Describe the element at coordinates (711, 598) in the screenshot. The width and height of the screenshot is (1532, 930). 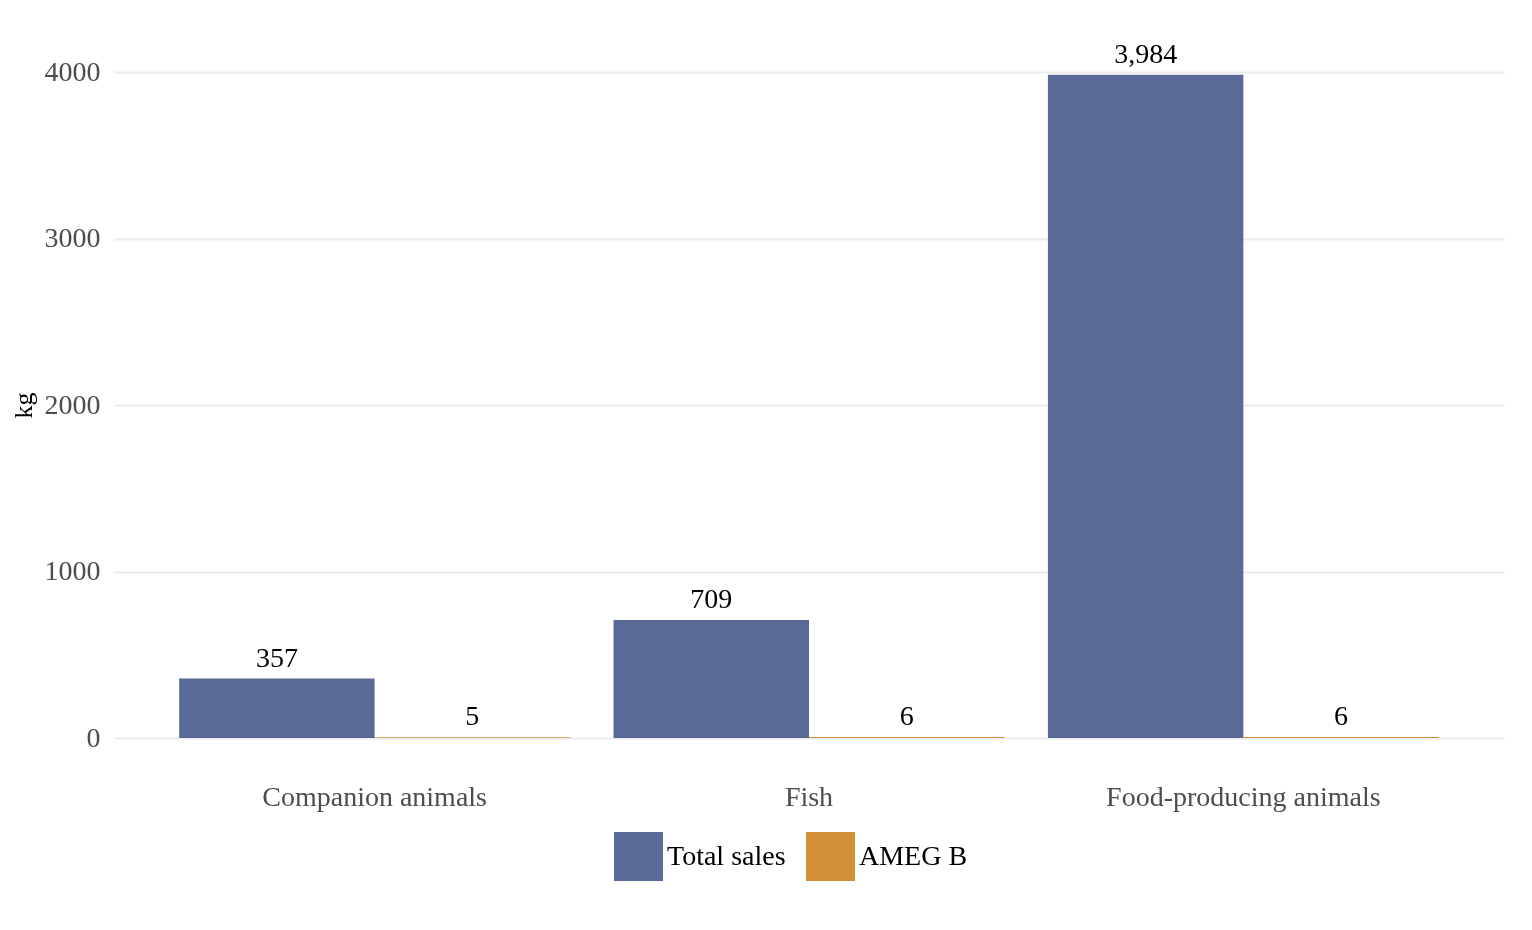
I see `data-label: 709` at that location.